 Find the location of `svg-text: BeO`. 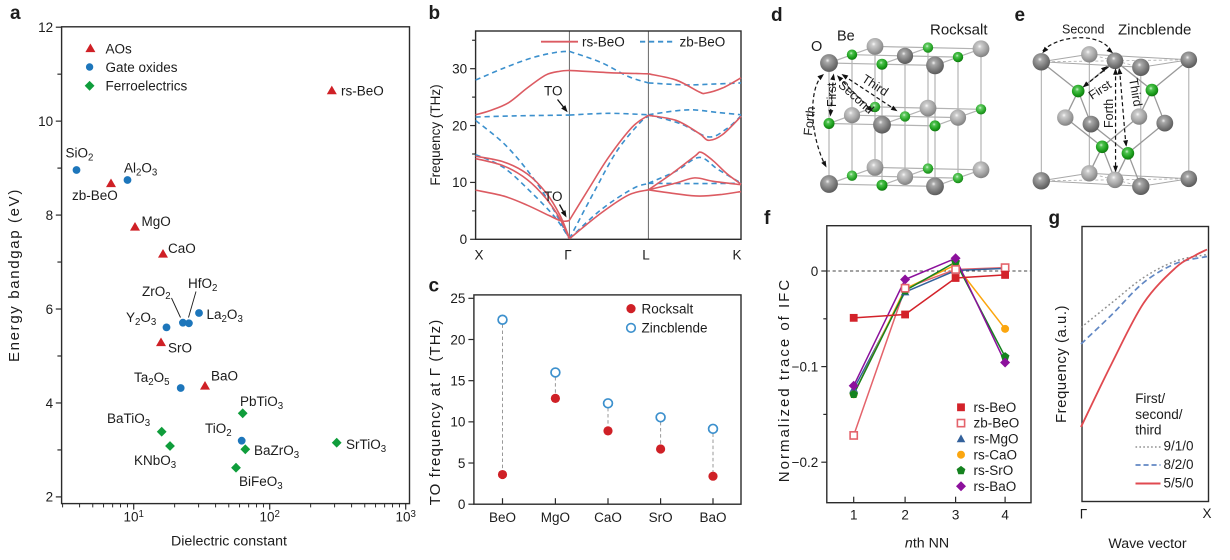

svg-text: BeO is located at coordinates (502, 517).